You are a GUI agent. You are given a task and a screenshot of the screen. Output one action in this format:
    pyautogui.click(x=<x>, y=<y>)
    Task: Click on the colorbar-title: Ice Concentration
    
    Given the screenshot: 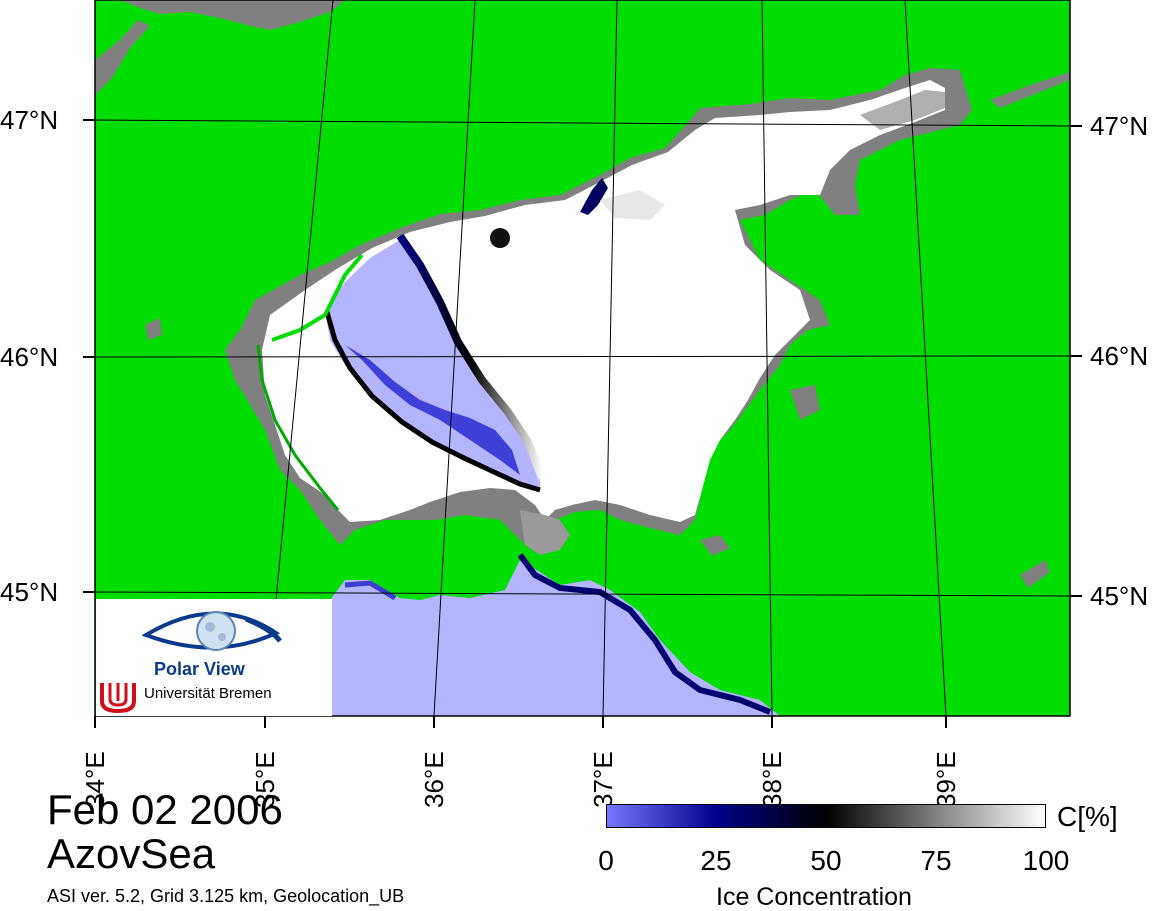 What is the action you would take?
    pyautogui.click(x=814, y=897)
    